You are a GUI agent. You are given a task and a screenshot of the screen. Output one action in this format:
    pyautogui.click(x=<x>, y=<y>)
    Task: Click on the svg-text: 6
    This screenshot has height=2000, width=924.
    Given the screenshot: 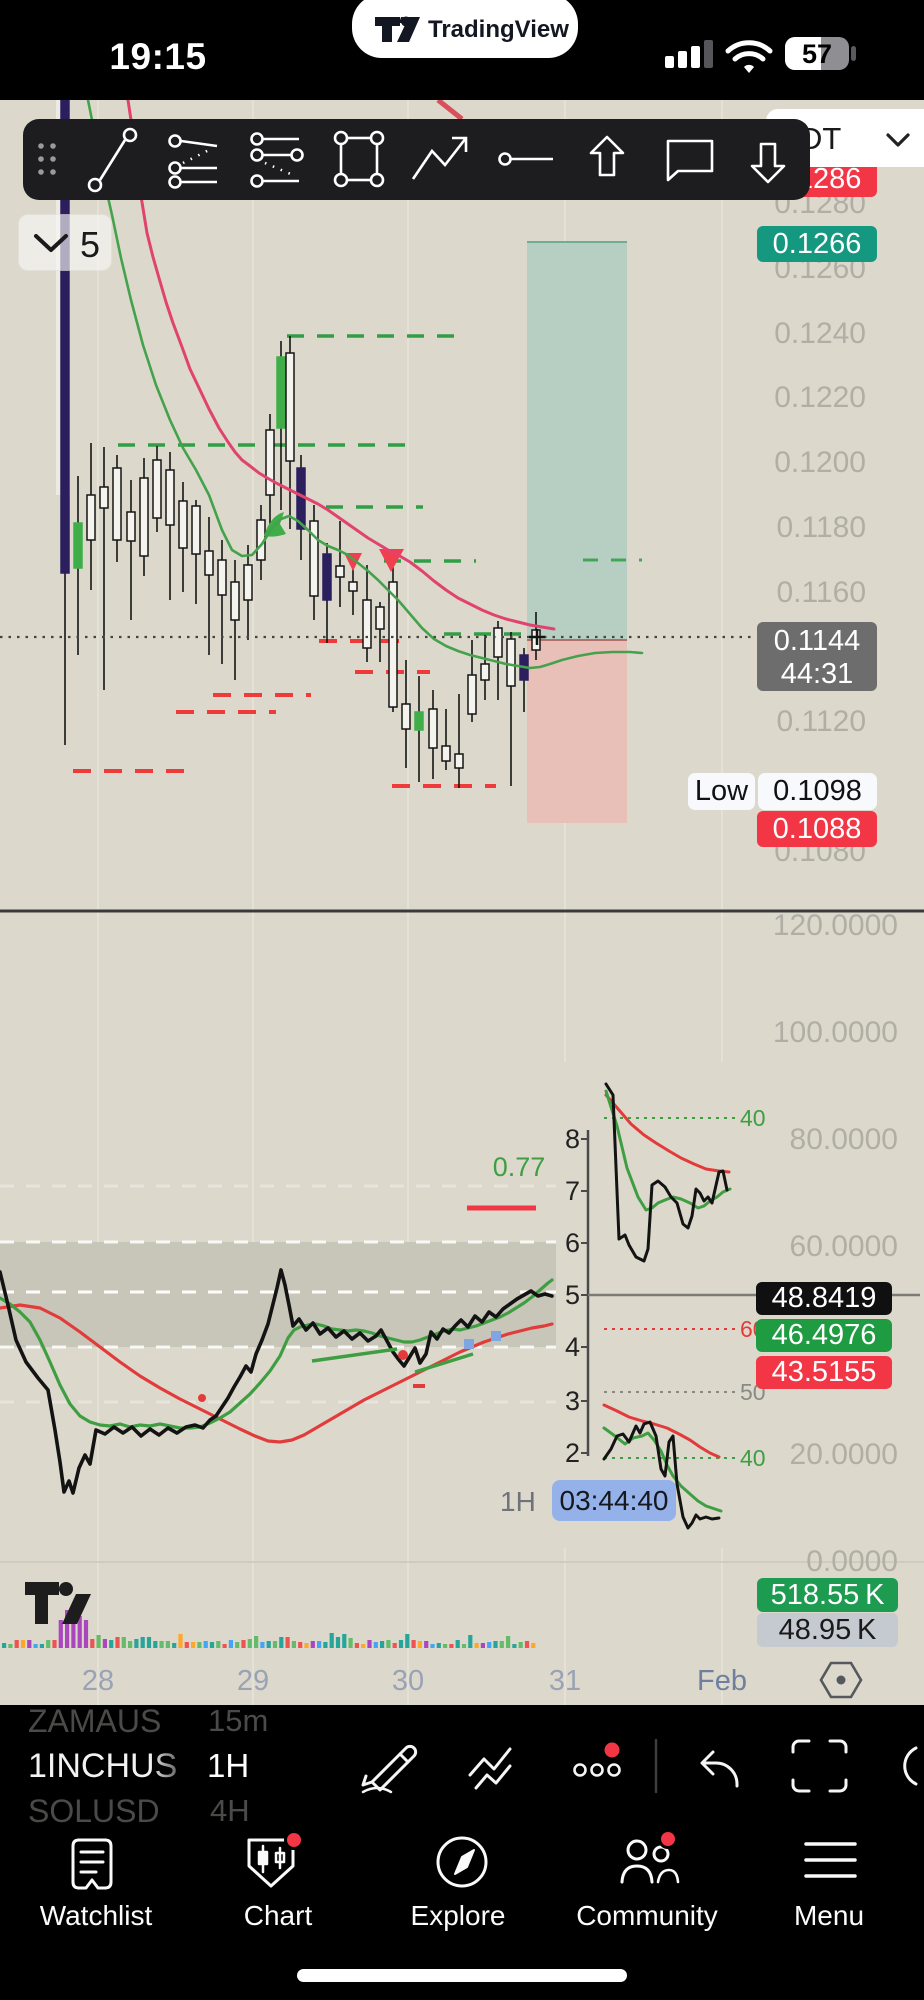 What is the action you would take?
    pyautogui.click(x=572, y=1243)
    